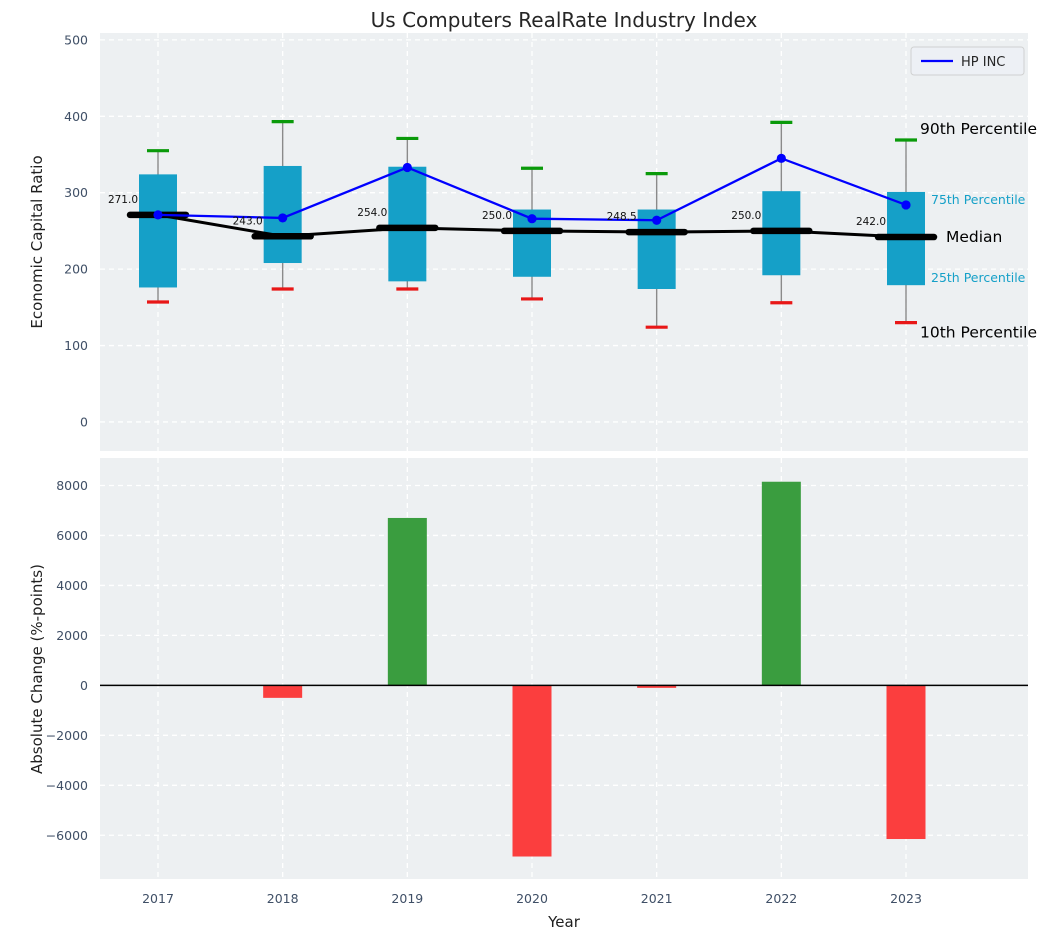 This screenshot has width=1054, height=947. What do you see at coordinates (72, 485) in the screenshot?
I see `y-tick-label: 8000` at bounding box center [72, 485].